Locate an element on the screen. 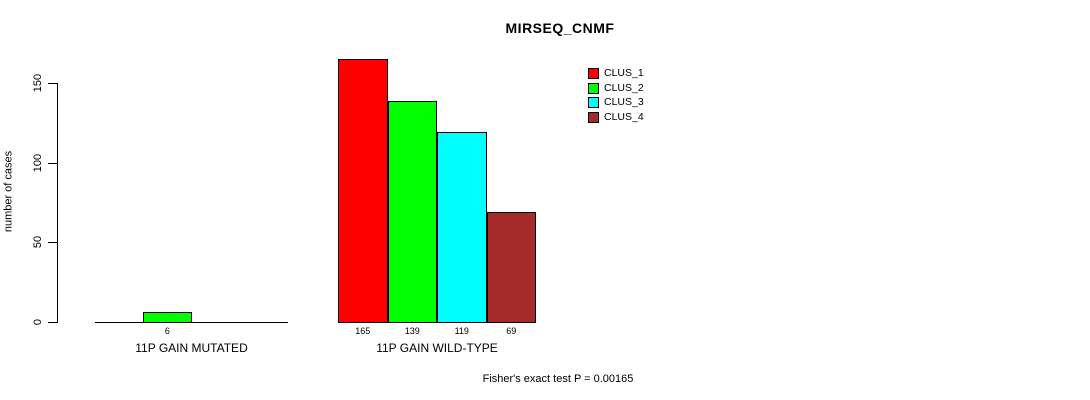 The image size is (1090, 400). y-tick-label: 150 is located at coordinates (38, 83).